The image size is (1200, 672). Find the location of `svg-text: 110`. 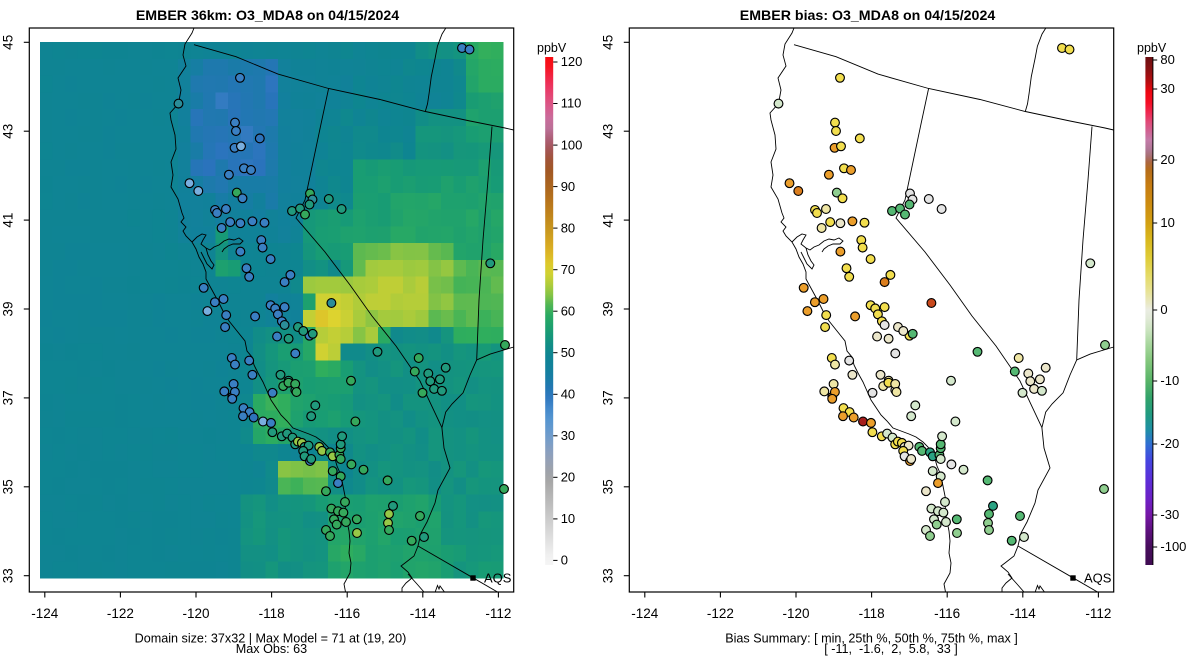

svg-text: 110 is located at coordinates (571, 103).